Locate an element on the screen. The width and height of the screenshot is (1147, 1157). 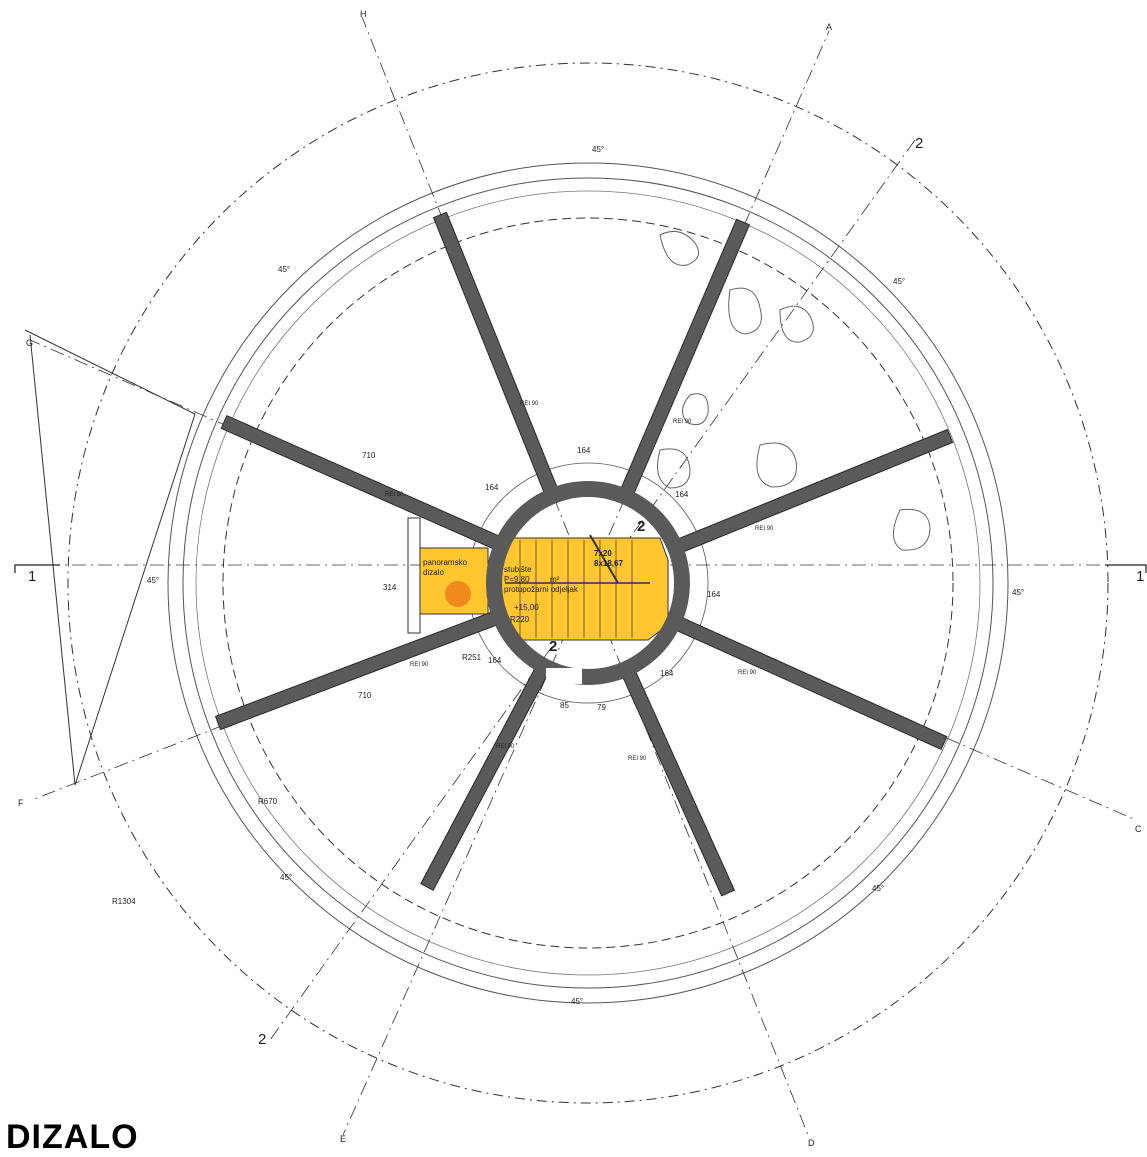
axis-line-e is located at coordinates (465, 859).